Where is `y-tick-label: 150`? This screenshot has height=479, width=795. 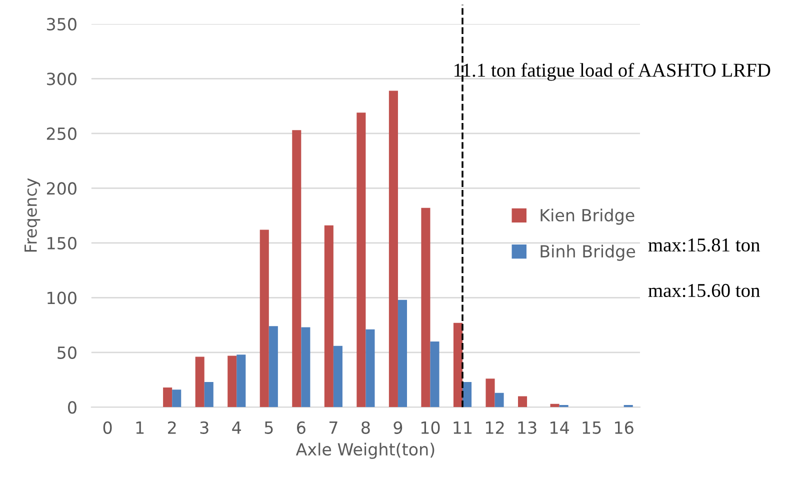
y-tick-label: 150 is located at coordinates (62, 243).